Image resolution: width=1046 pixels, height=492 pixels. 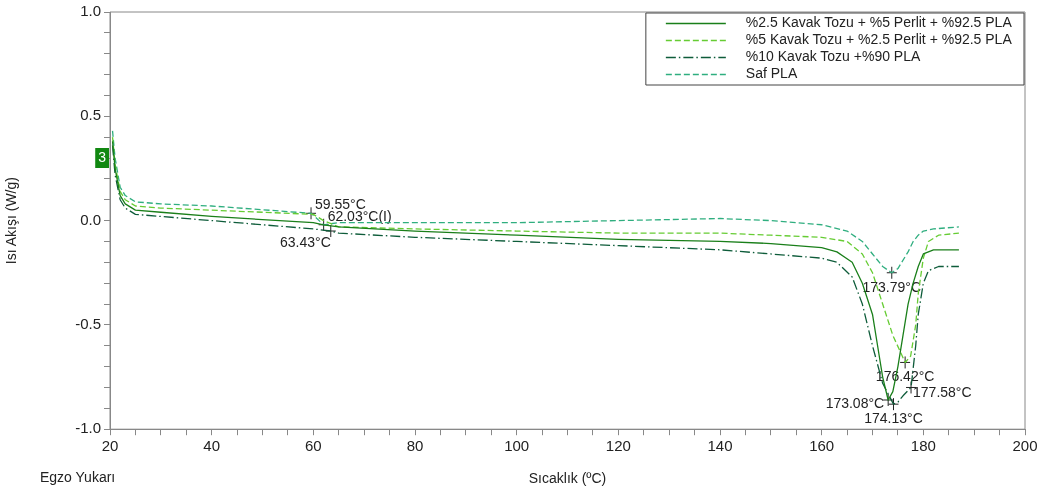 I want to click on annotation: 177.58°C, so click(x=942, y=392).